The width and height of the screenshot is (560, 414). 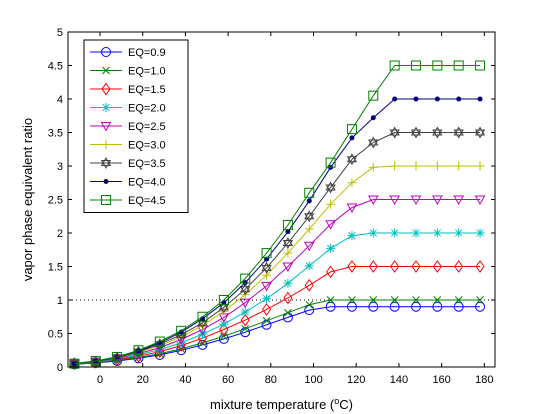 What do you see at coordinates (60, 234) in the screenshot?
I see `y-tick-label: 2` at bounding box center [60, 234].